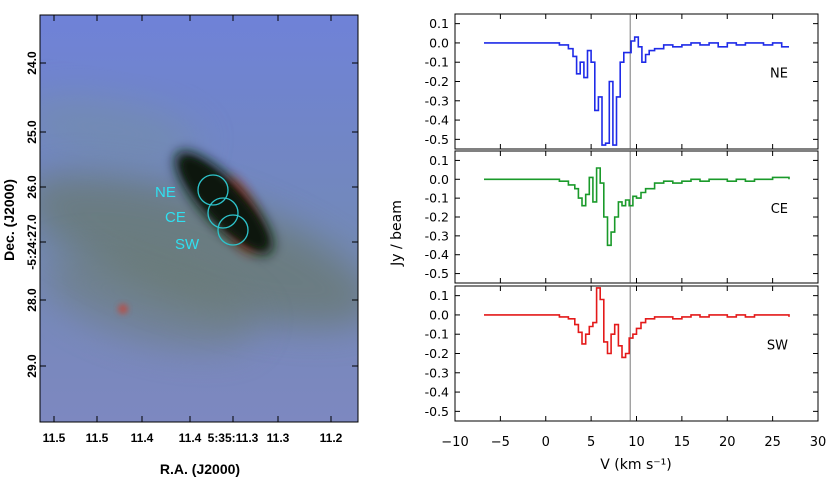 Image resolution: width=830 pixels, height=487 pixels. What do you see at coordinates (32, 366) in the screenshot?
I see `image-y-tick-label: 29.0` at bounding box center [32, 366].